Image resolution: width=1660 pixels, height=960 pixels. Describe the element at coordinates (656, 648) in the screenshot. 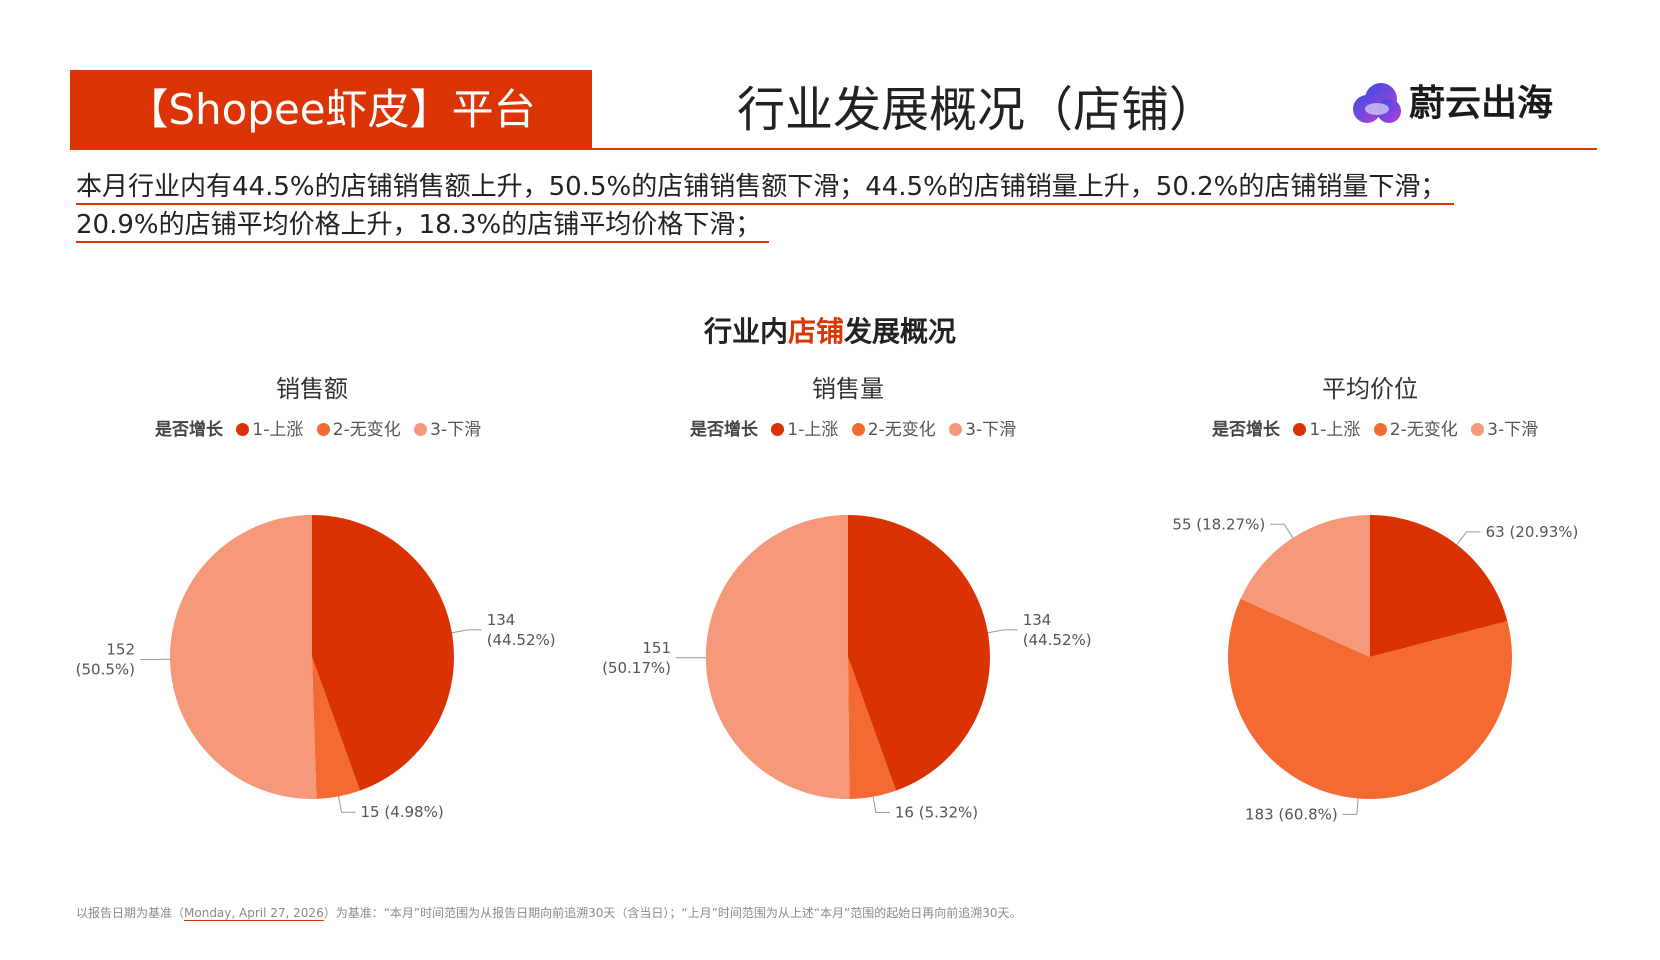

I see `data-label: 151` at that location.